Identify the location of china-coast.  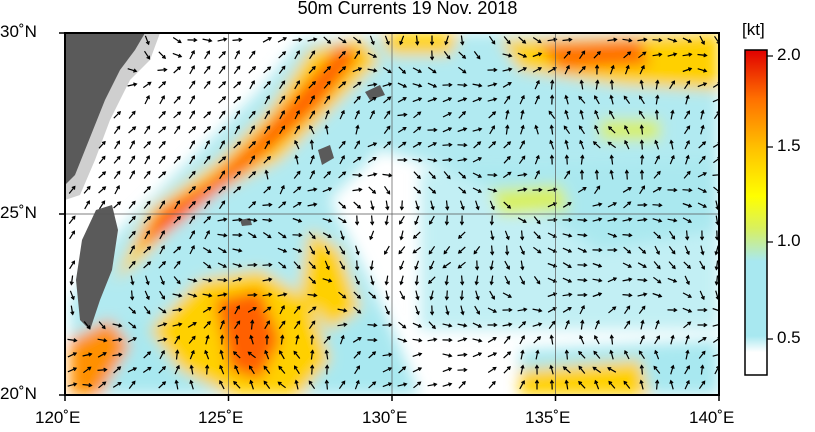
(105, 109).